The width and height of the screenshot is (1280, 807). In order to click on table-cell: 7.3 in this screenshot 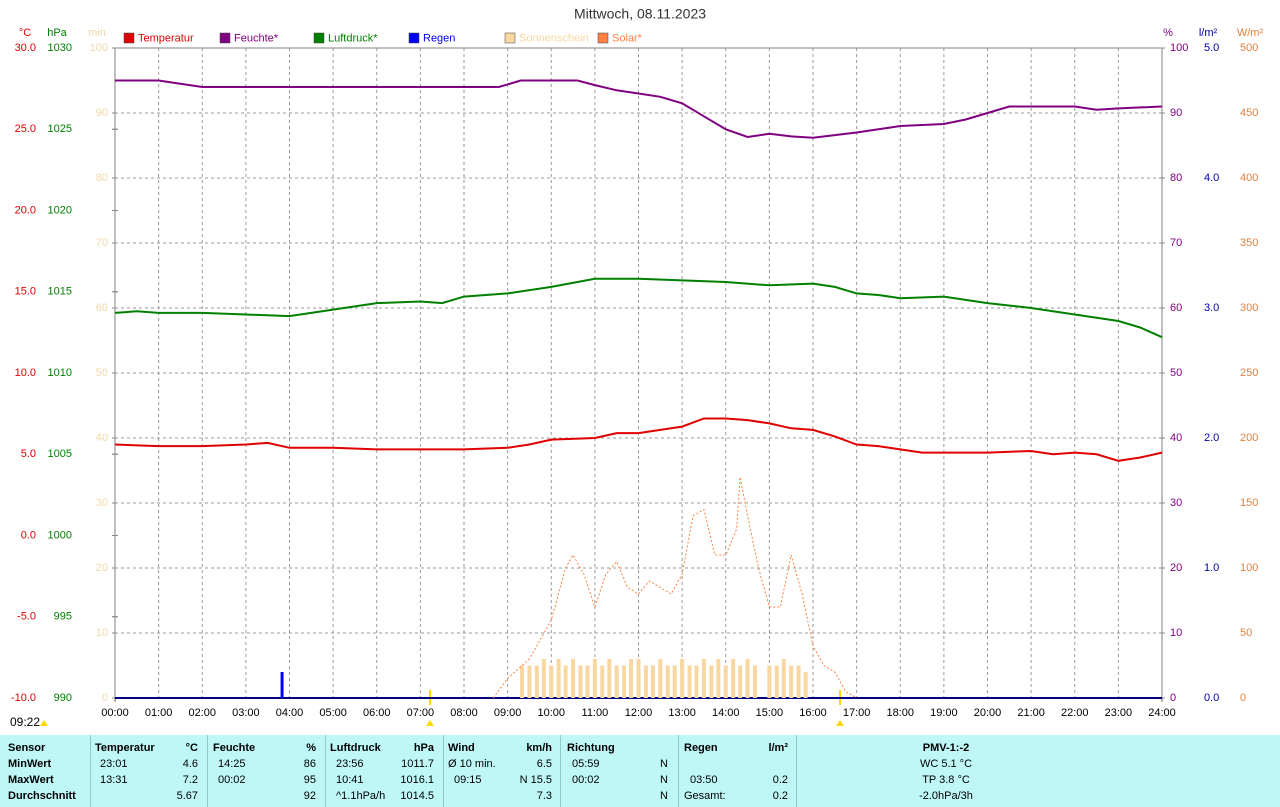, I will do `click(544, 796)`.